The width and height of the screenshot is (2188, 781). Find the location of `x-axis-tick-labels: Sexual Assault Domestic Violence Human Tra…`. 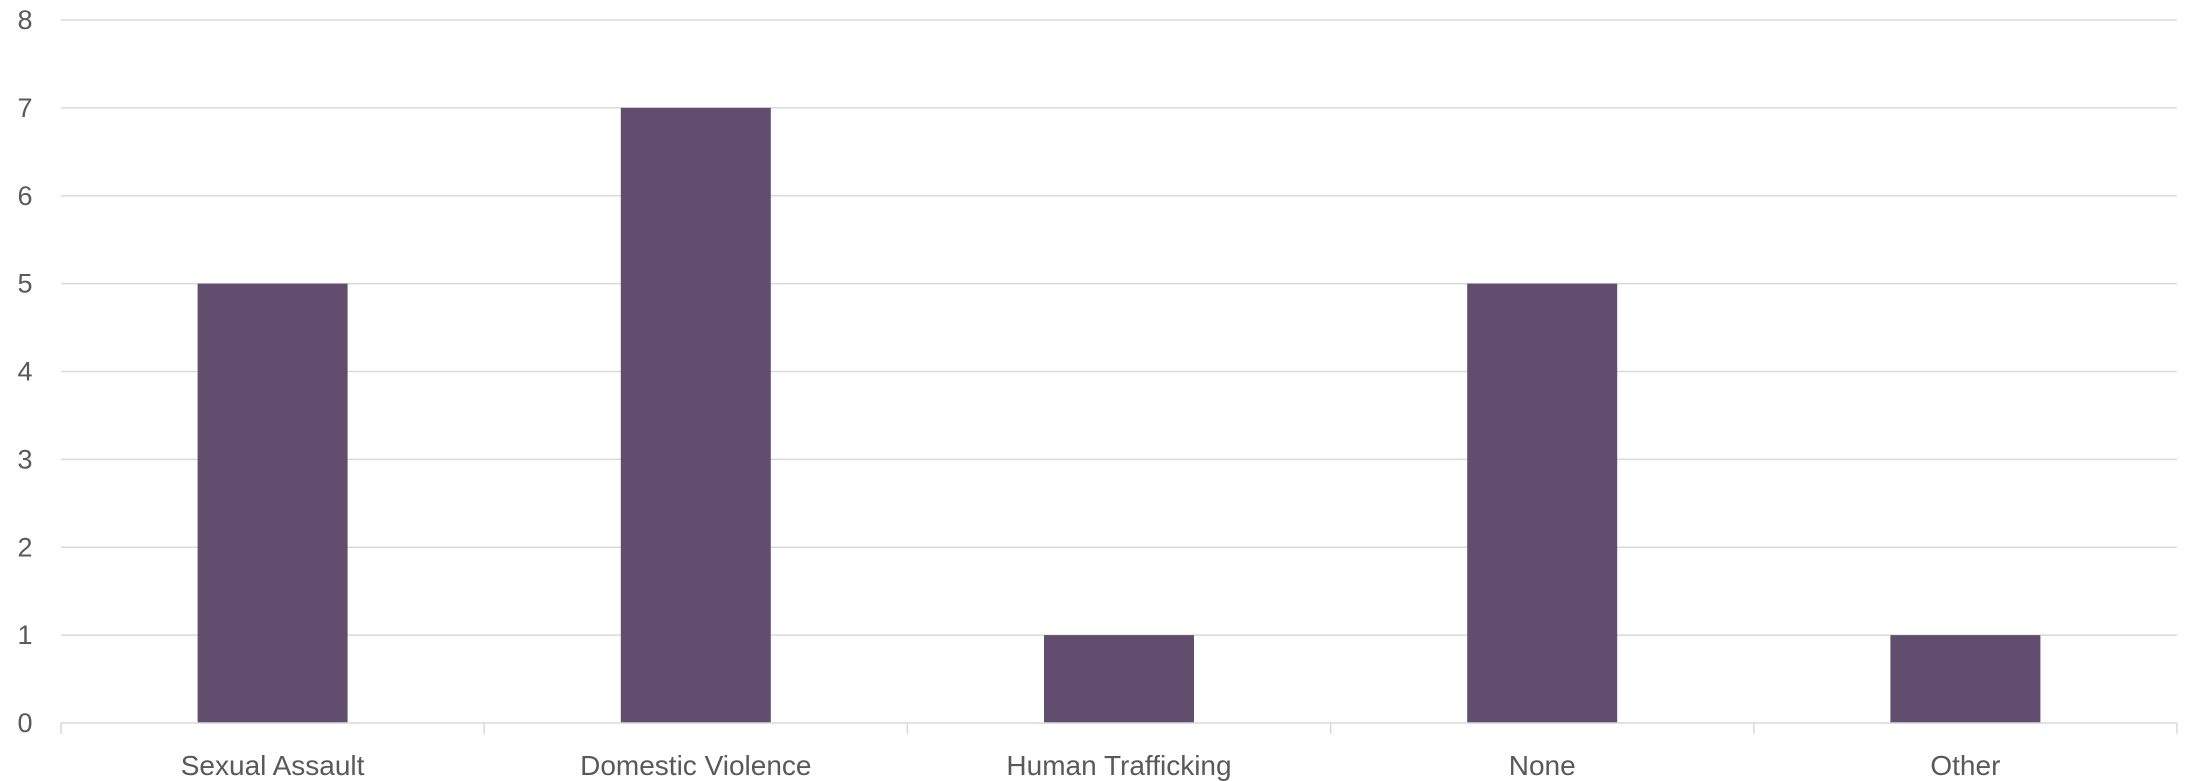

x-axis-tick-labels: Sexual Assault Domestic Violence Human Tra… is located at coordinates (1091, 765).